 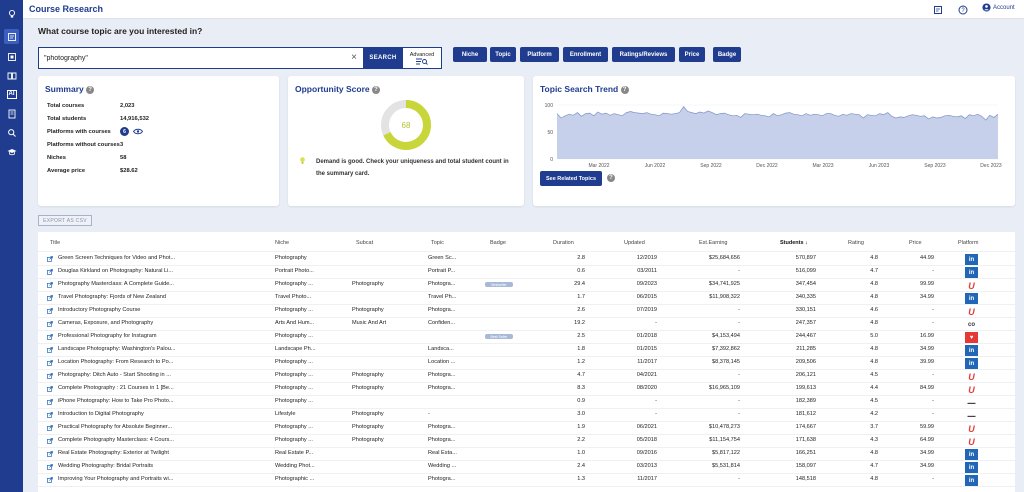 I want to click on filter-platform-button: Platform, so click(x=539, y=54).